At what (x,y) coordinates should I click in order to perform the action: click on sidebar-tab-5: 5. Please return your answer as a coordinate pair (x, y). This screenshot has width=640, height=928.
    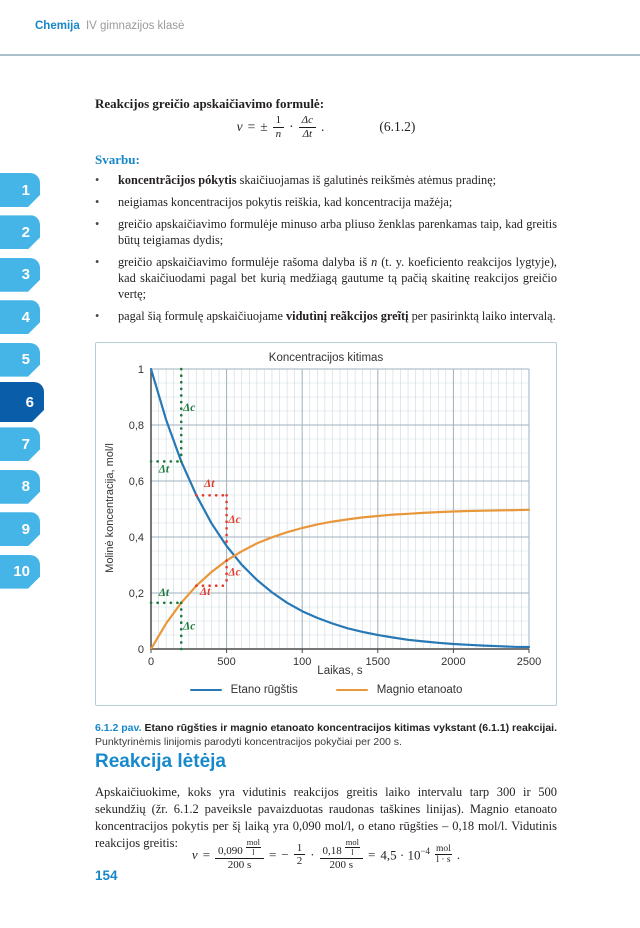
    Looking at the image, I should click on (20, 360).